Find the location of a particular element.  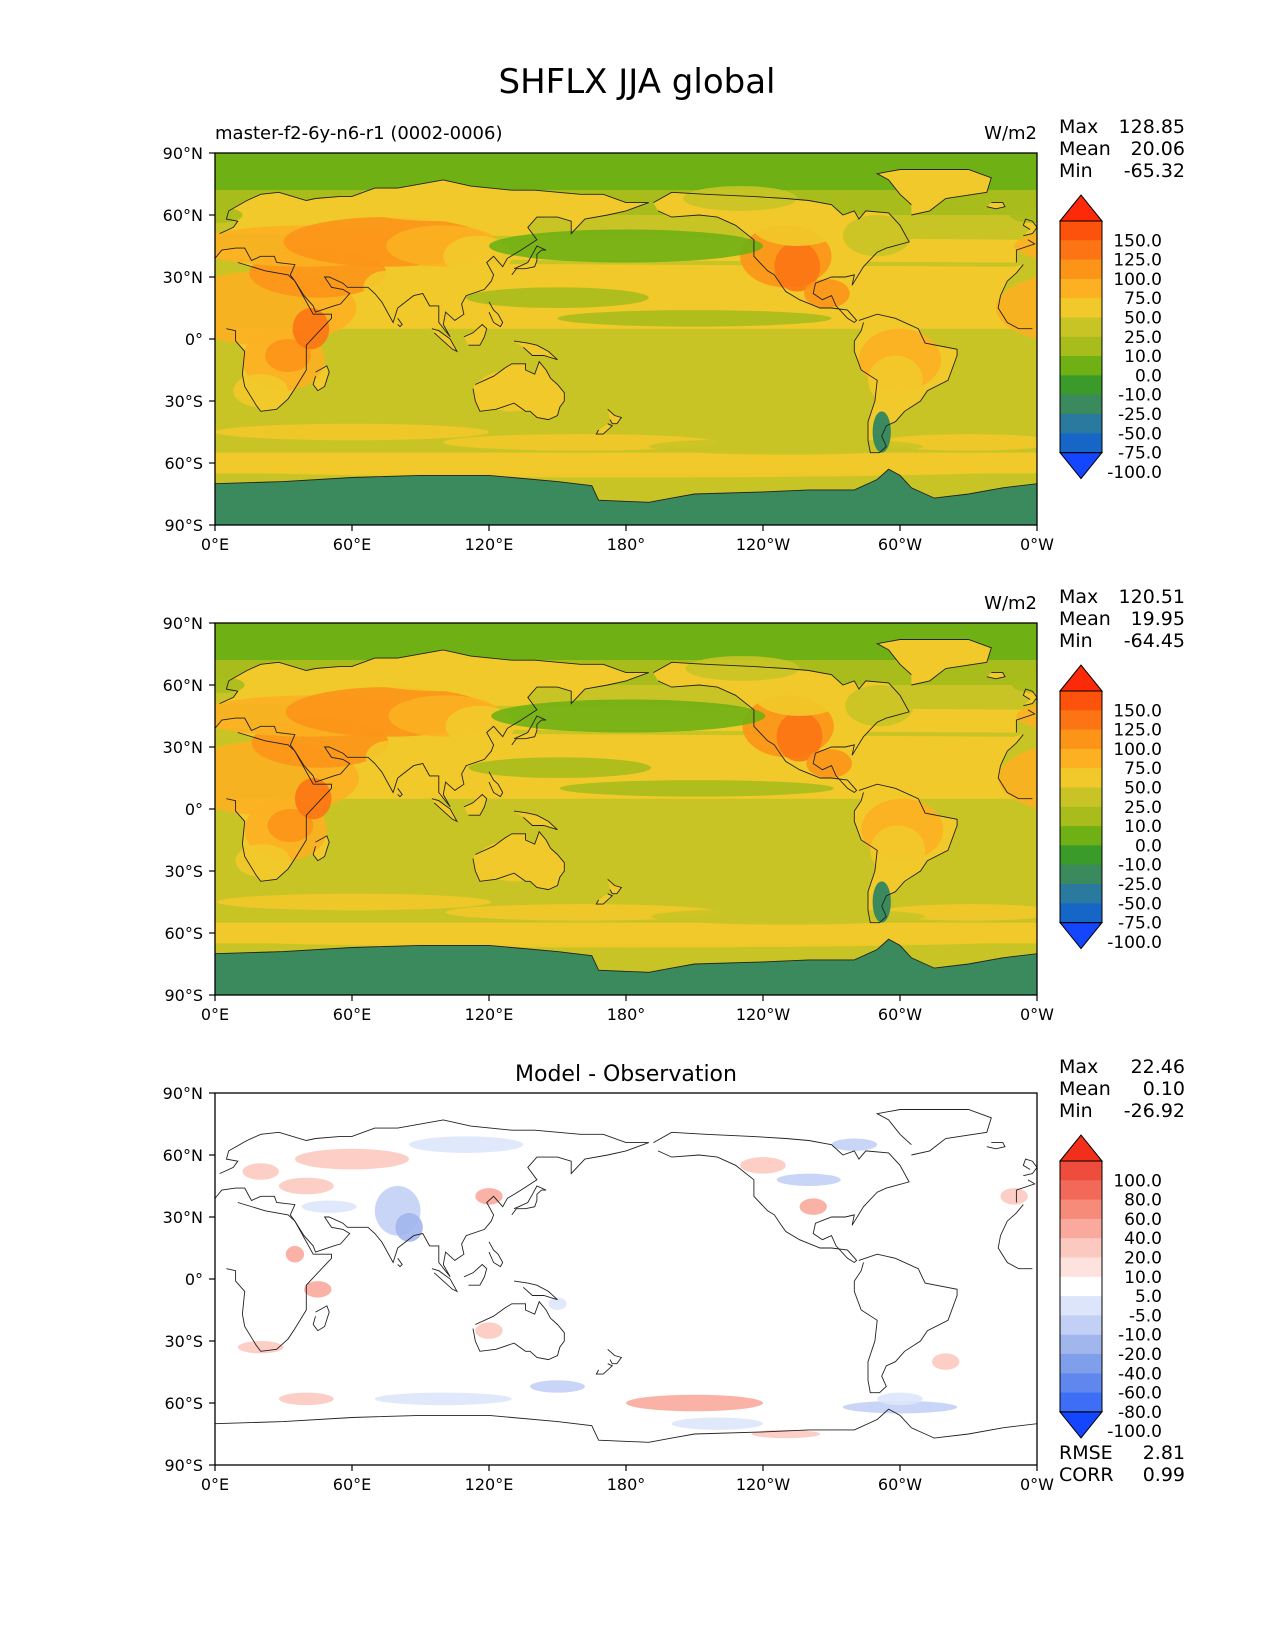

coastline-australia is located at coordinates (518, 1330).